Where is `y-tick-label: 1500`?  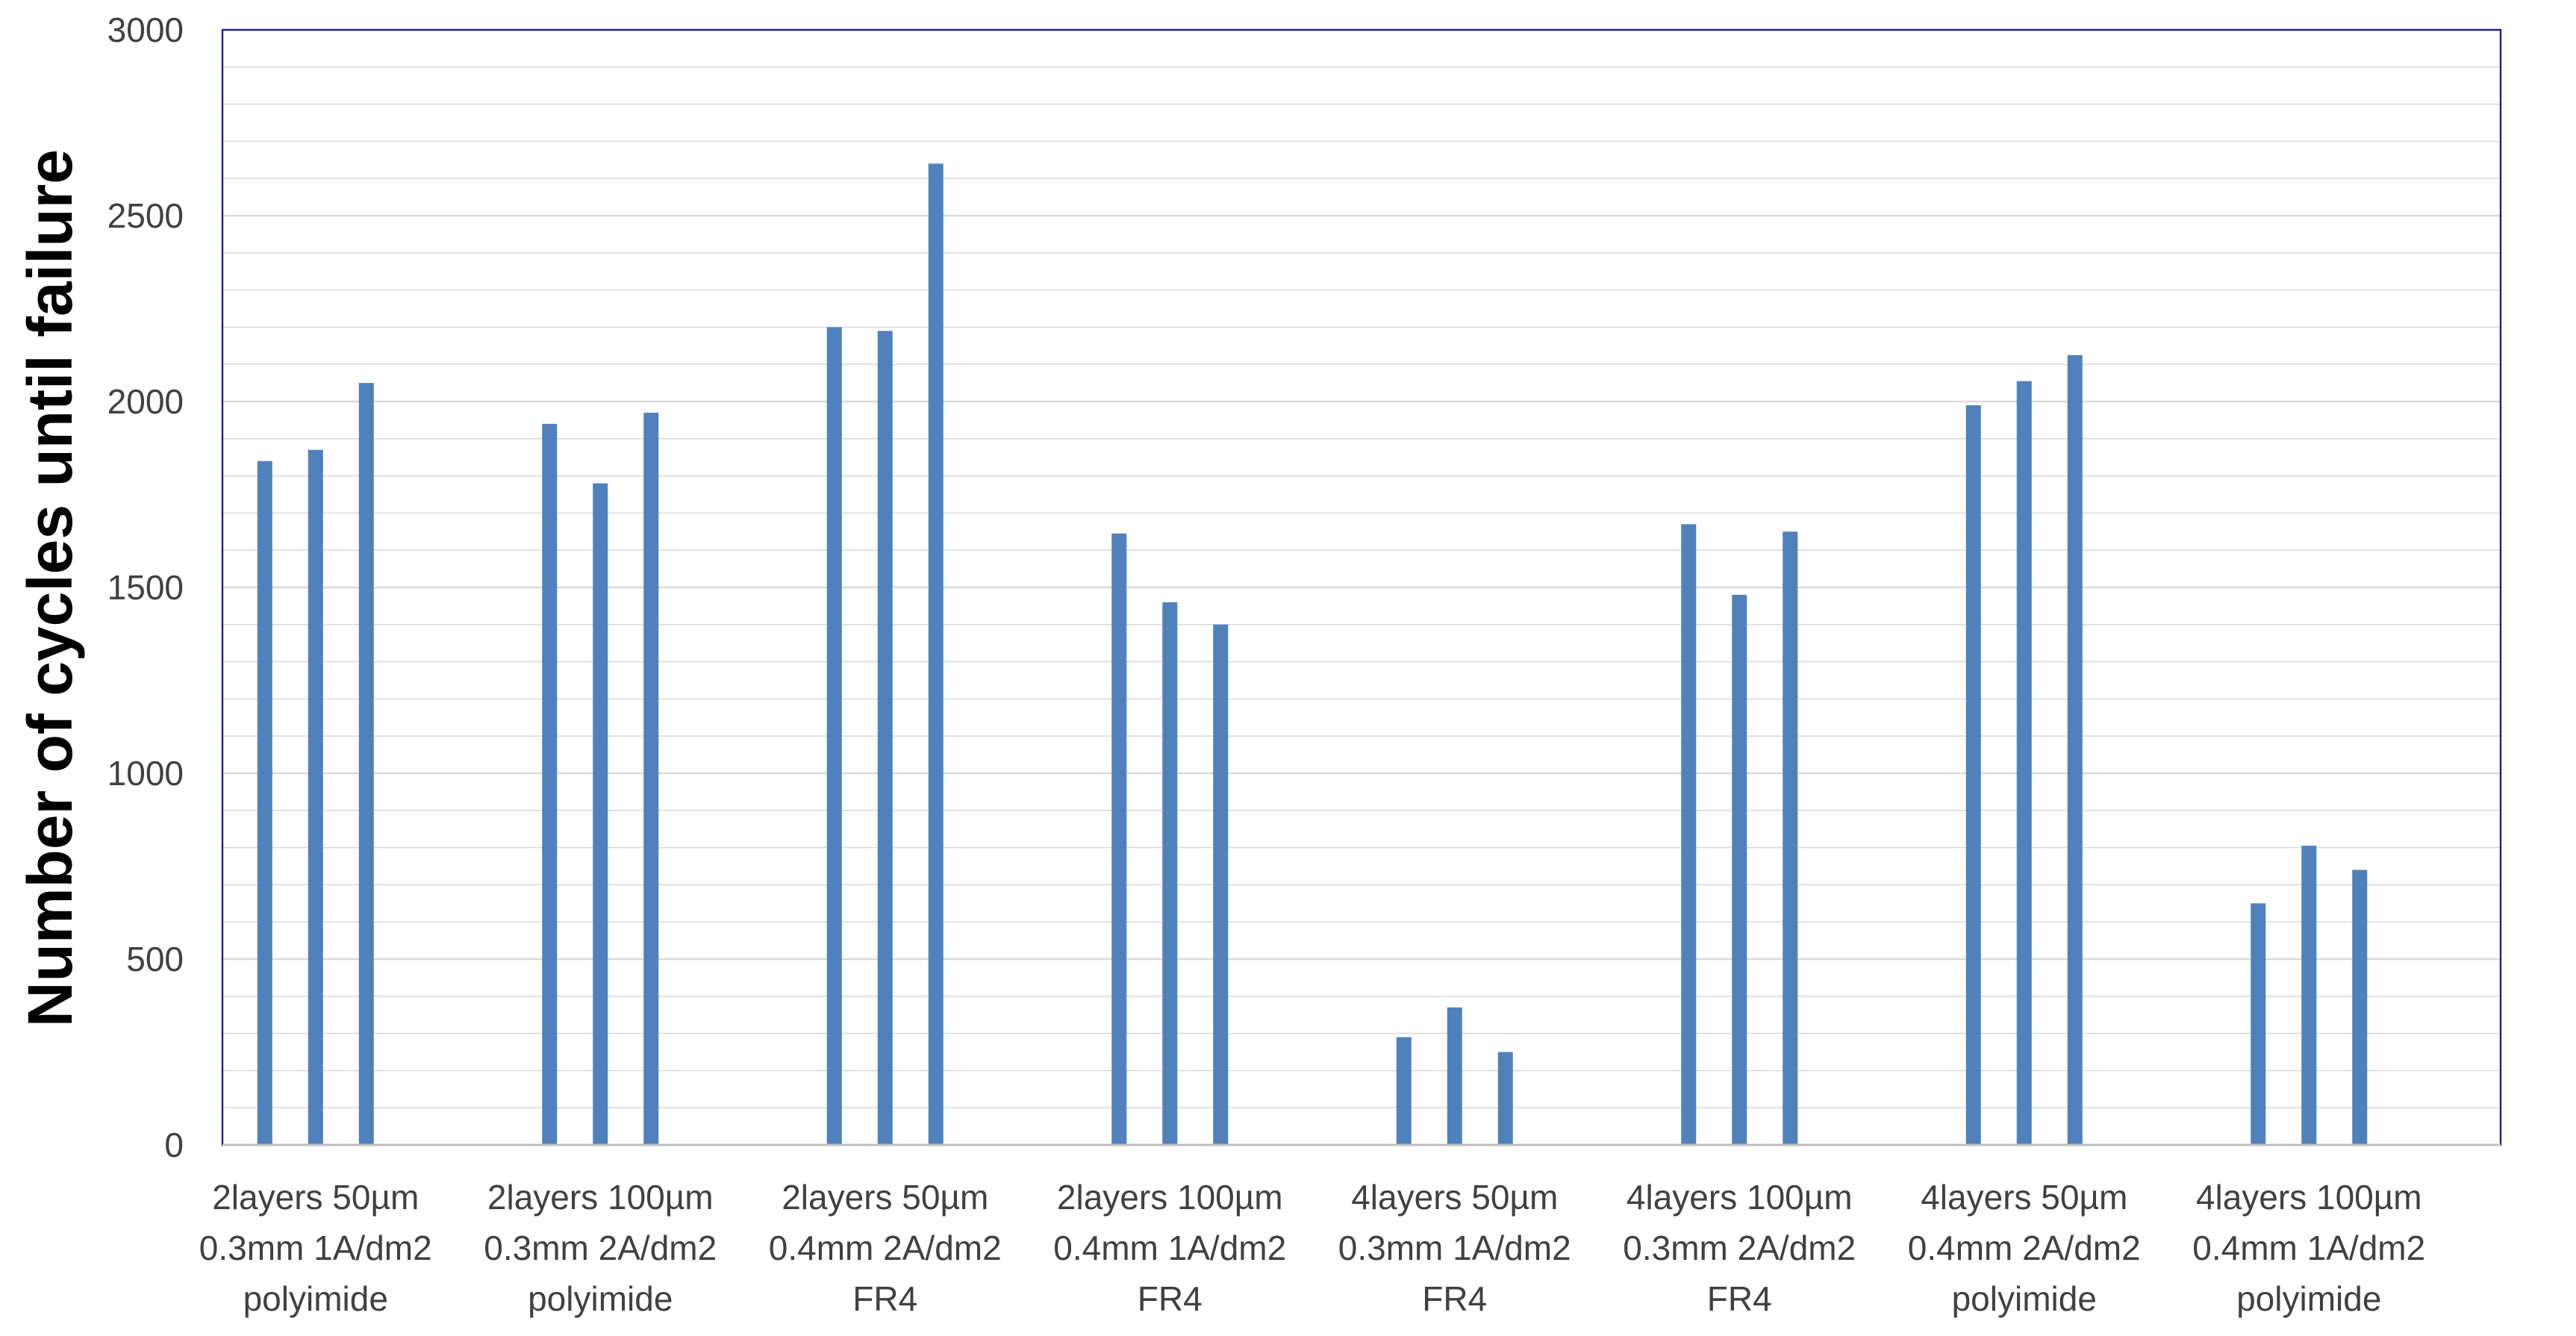 y-tick-label: 1500 is located at coordinates (145, 587).